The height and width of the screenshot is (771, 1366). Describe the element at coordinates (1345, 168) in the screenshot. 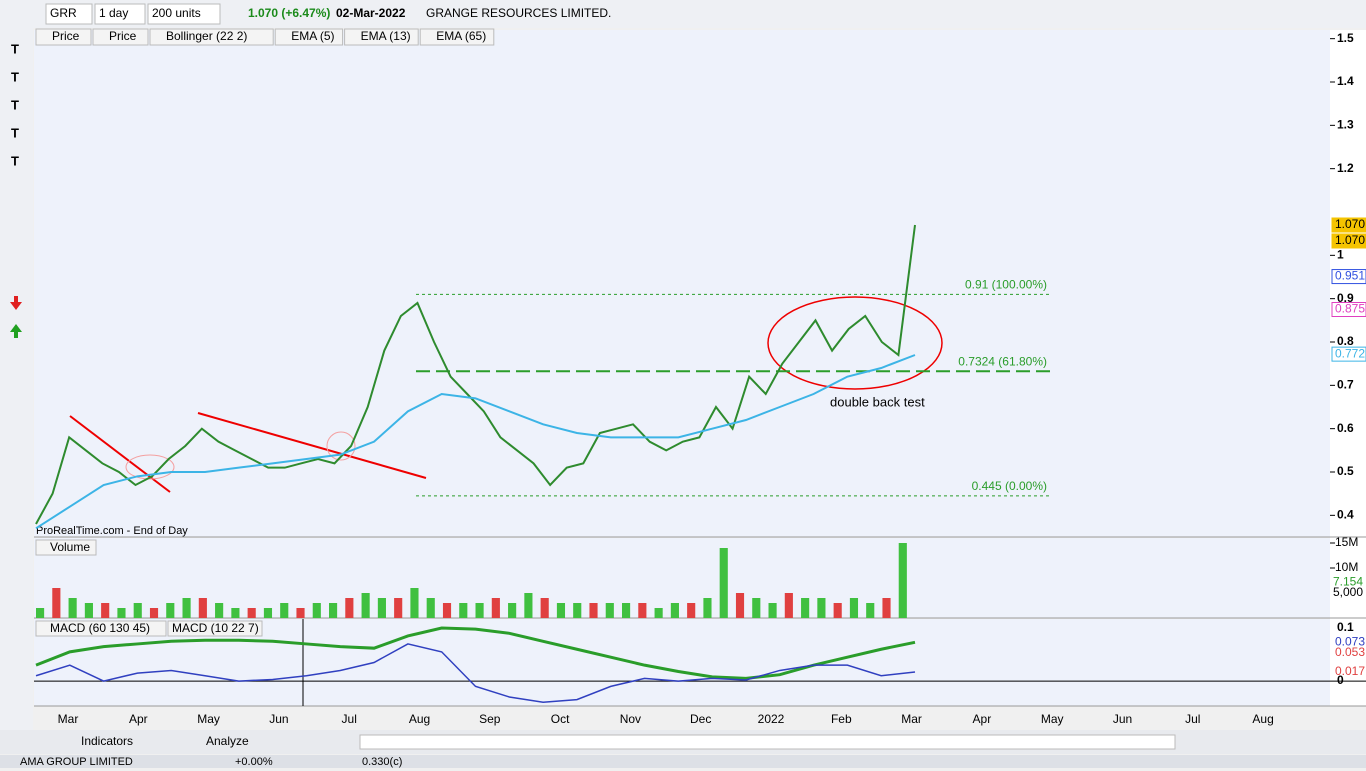

I see `y-tick-label: 1.2` at that location.